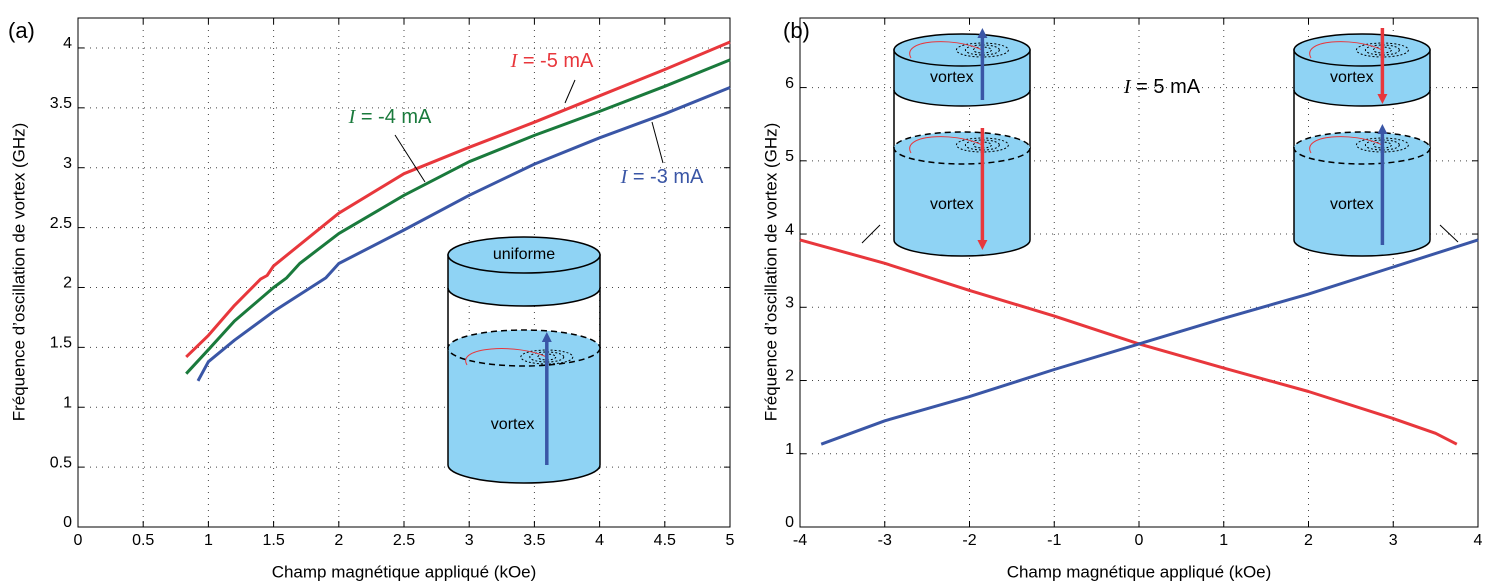  Describe the element at coordinates (21, 30) in the screenshot. I see `panel-label: (a)` at that location.